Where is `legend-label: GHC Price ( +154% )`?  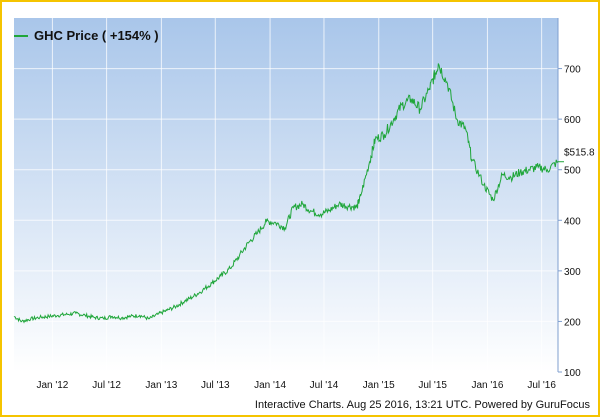
legend-label: GHC Price ( +154% ) is located at coordinates (96, 35).